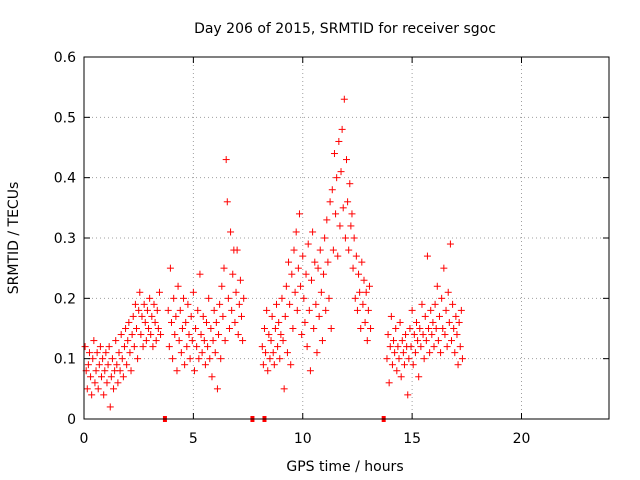 Image resolution: width=640 pixels, height=480 pixels. What do you see at coordinates (84, 439) in the screenshot?
I see `x-tick-label: 0` at bounding box center [84, 439].